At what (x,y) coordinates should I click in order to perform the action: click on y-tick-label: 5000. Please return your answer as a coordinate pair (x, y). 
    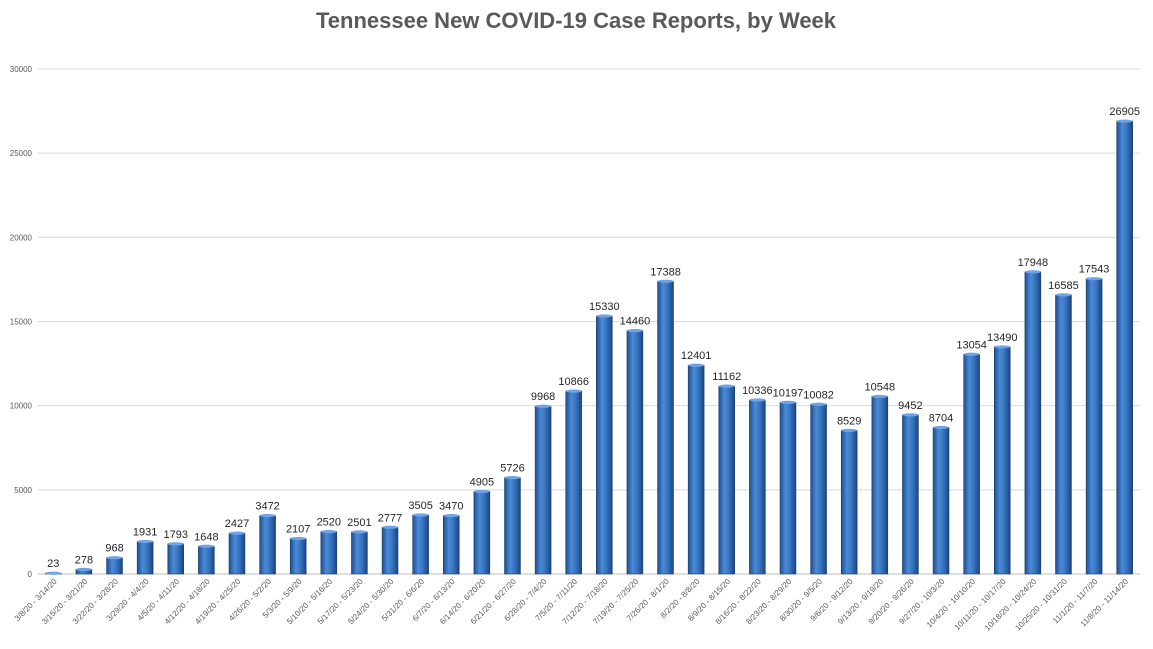
    Looking at the image, I should click on (23, 490).